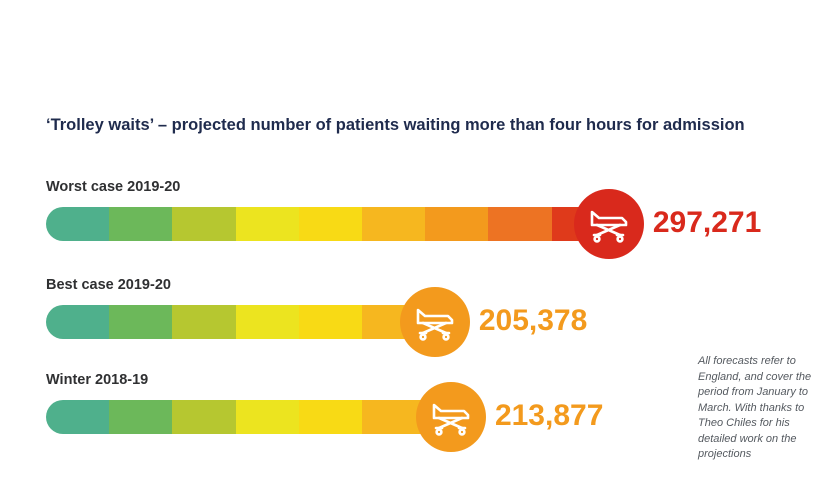  I want to click on row-label: Winter 2018-19, so click(97, 380).